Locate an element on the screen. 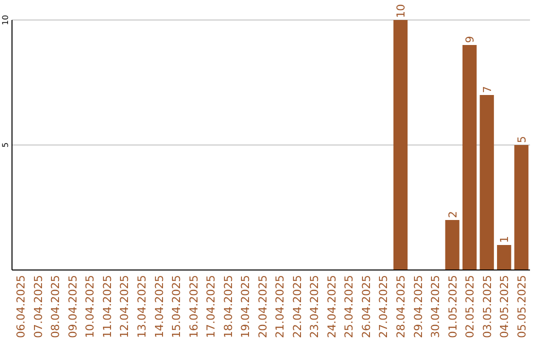 This screenshot has height=340, width=540. data-label: 7 is located at coordinates (487, 89).